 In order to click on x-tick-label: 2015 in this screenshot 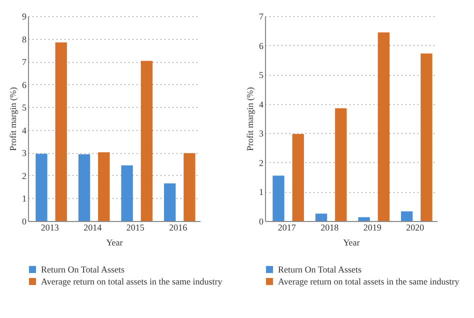, I will do `click(135, 227)`.